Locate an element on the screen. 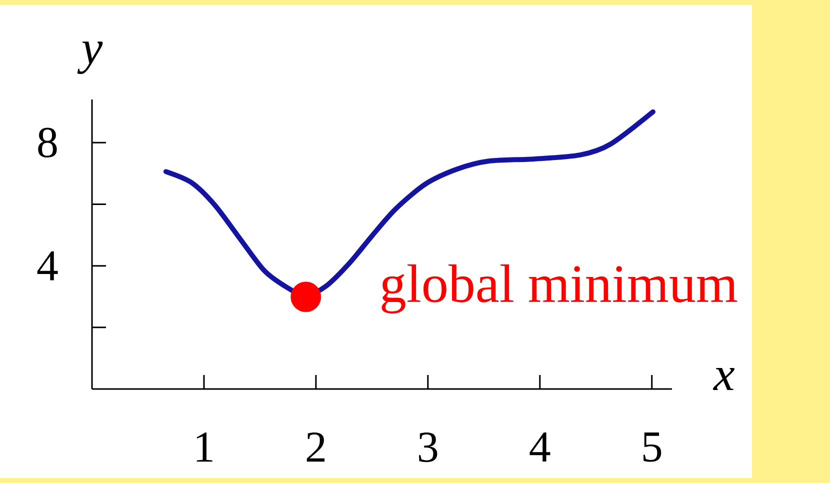 The width and height of the screenshot is (830, 483). y-tick-label: 8 is located at coordinates (47, 143).